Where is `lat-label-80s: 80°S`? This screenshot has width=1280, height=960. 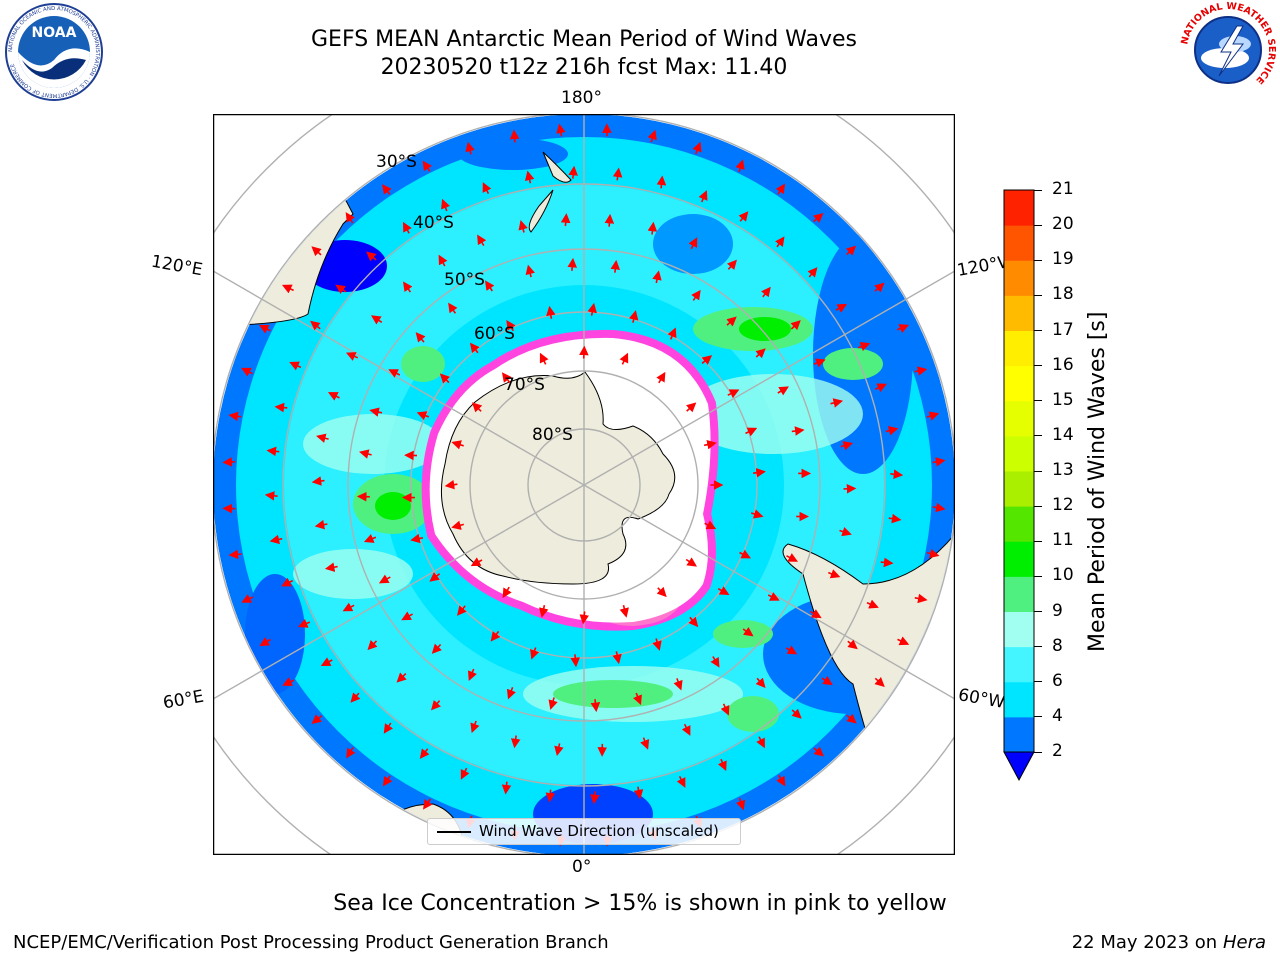 lat-label-80s: 80°S is located at coordinates (552, 435).